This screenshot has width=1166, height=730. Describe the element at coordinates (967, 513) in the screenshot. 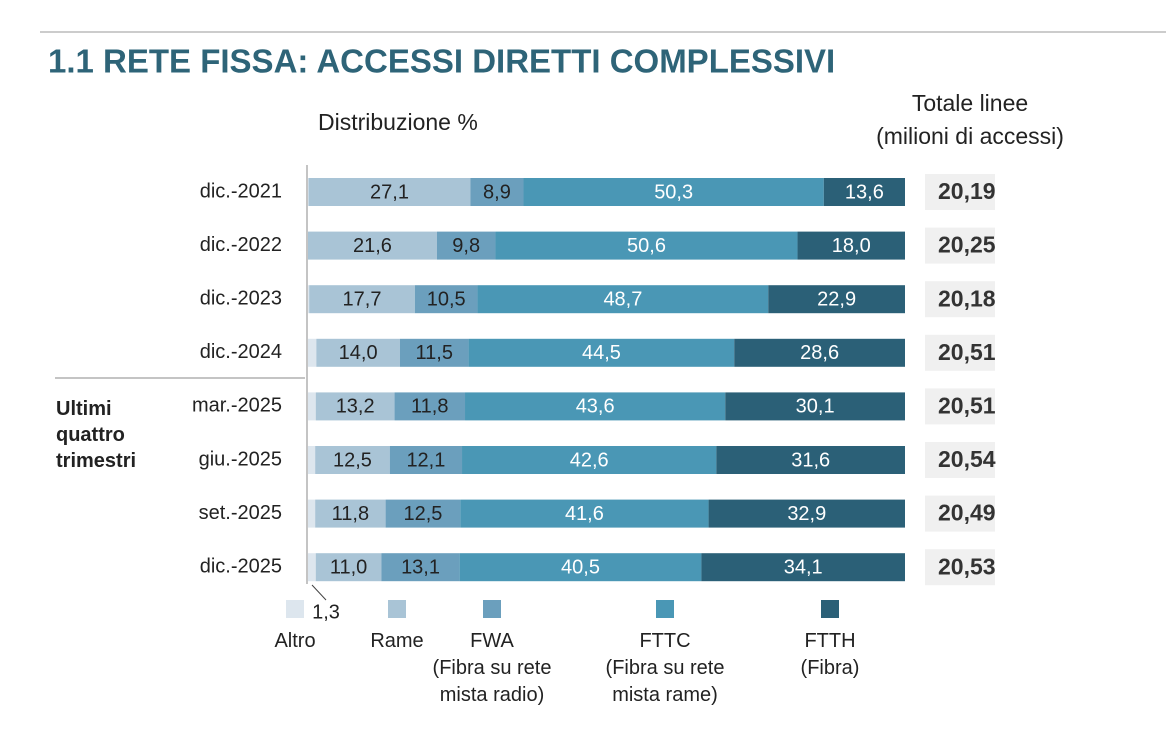

I see `total-label: 20,49` at that location.